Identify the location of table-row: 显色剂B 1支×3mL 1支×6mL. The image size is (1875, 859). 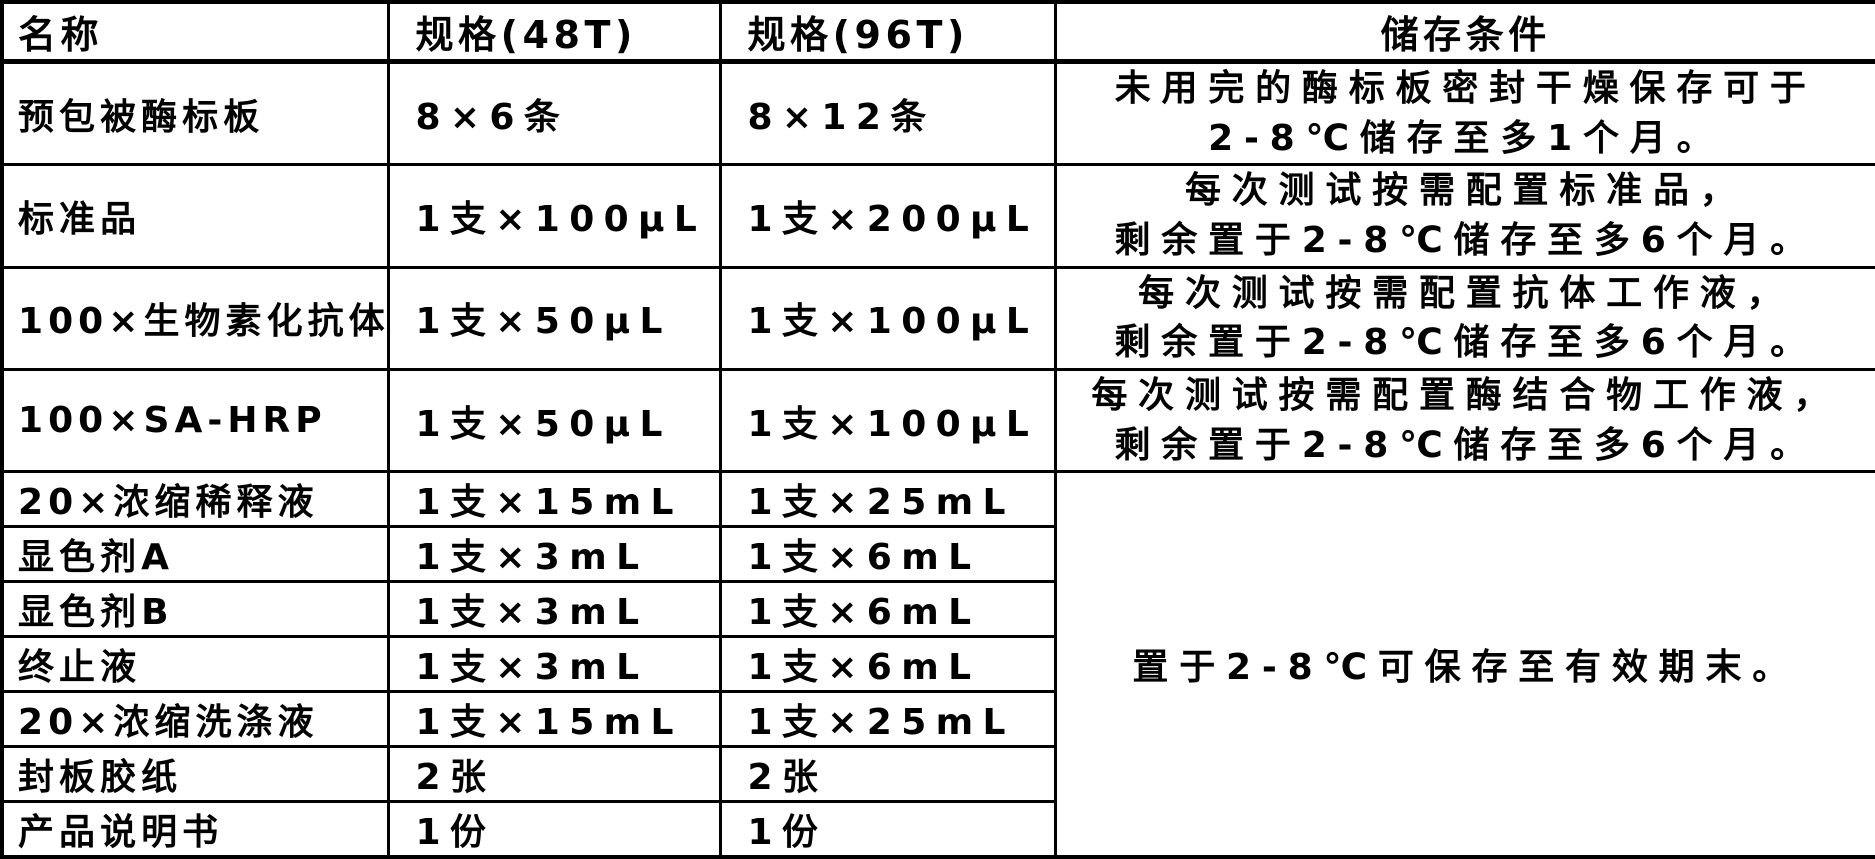
(937, 609).